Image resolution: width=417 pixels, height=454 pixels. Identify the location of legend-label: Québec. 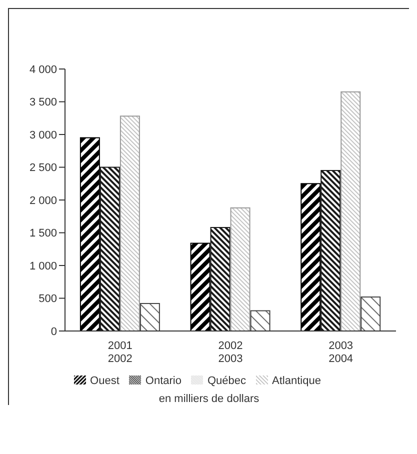
(226, 381).